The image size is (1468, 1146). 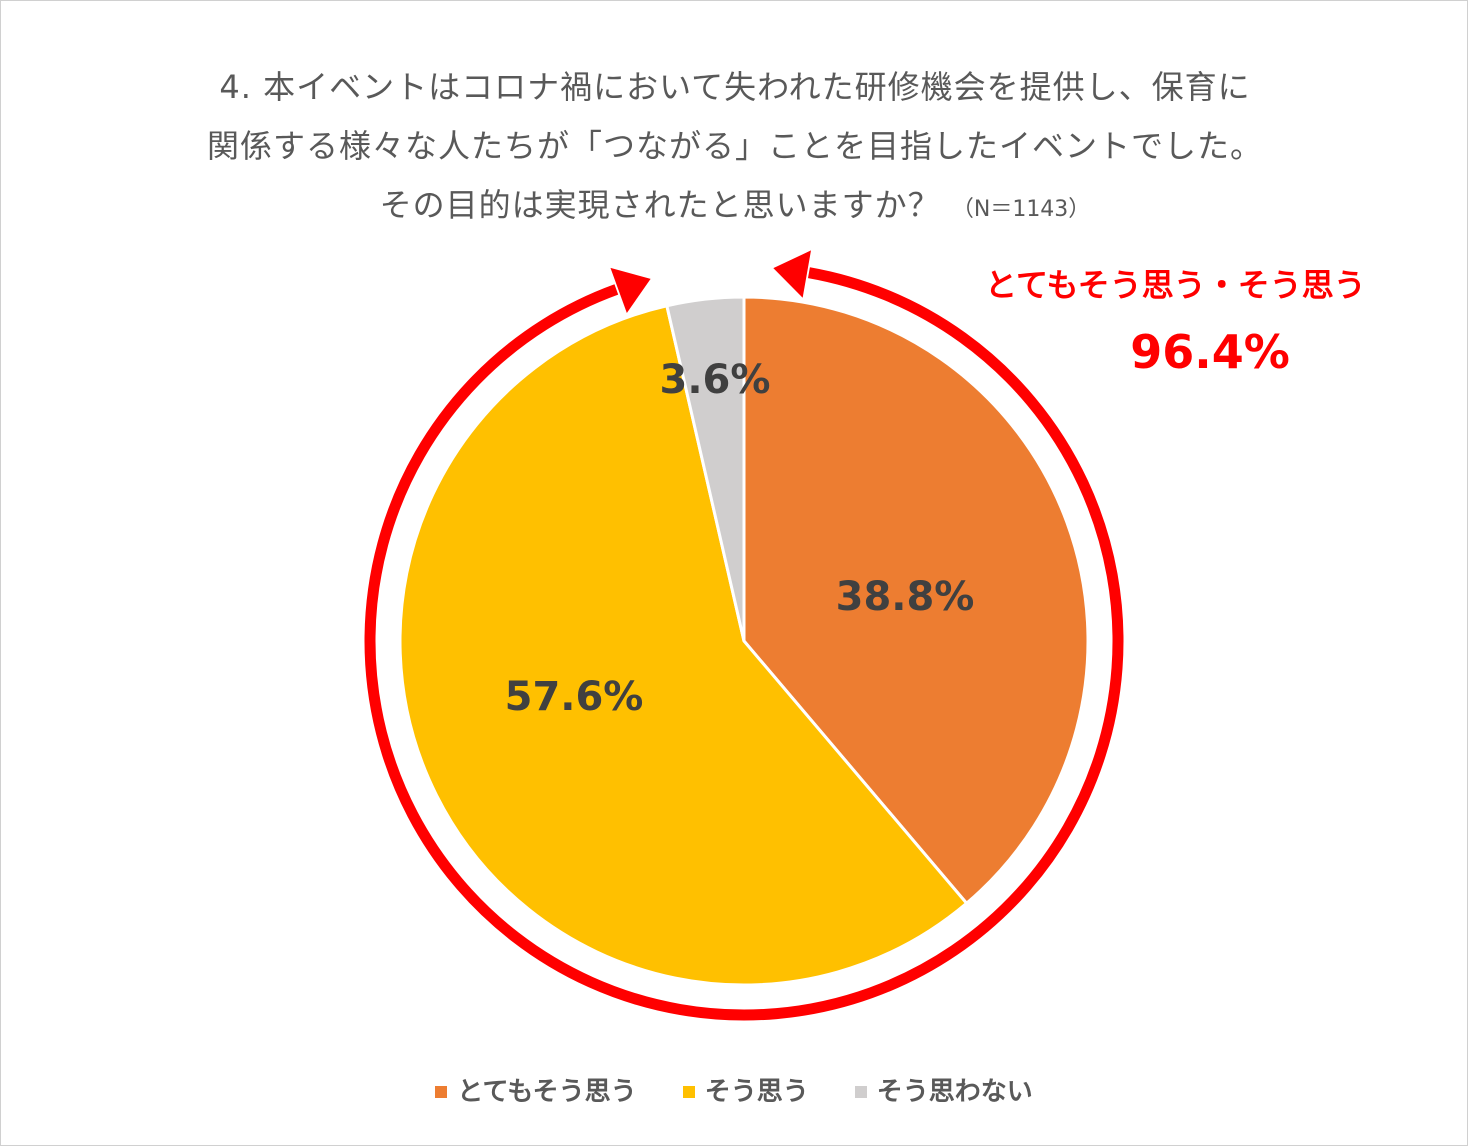 I want to click on legend-item-disagree: そう思わない, so click(x=943, y=1092).